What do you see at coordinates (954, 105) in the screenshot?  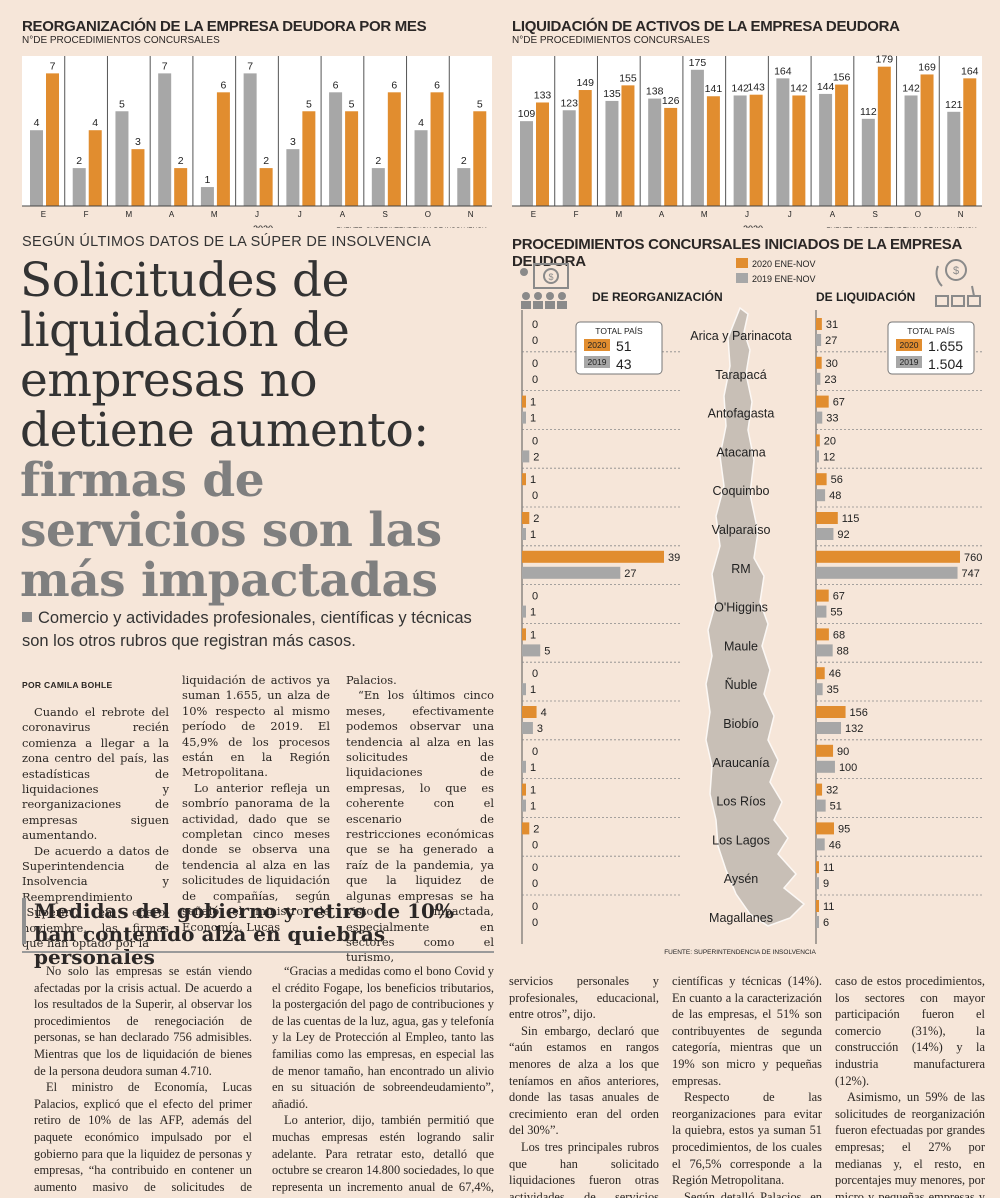 I see `data-label: 121` at bounding box center [954, 105].